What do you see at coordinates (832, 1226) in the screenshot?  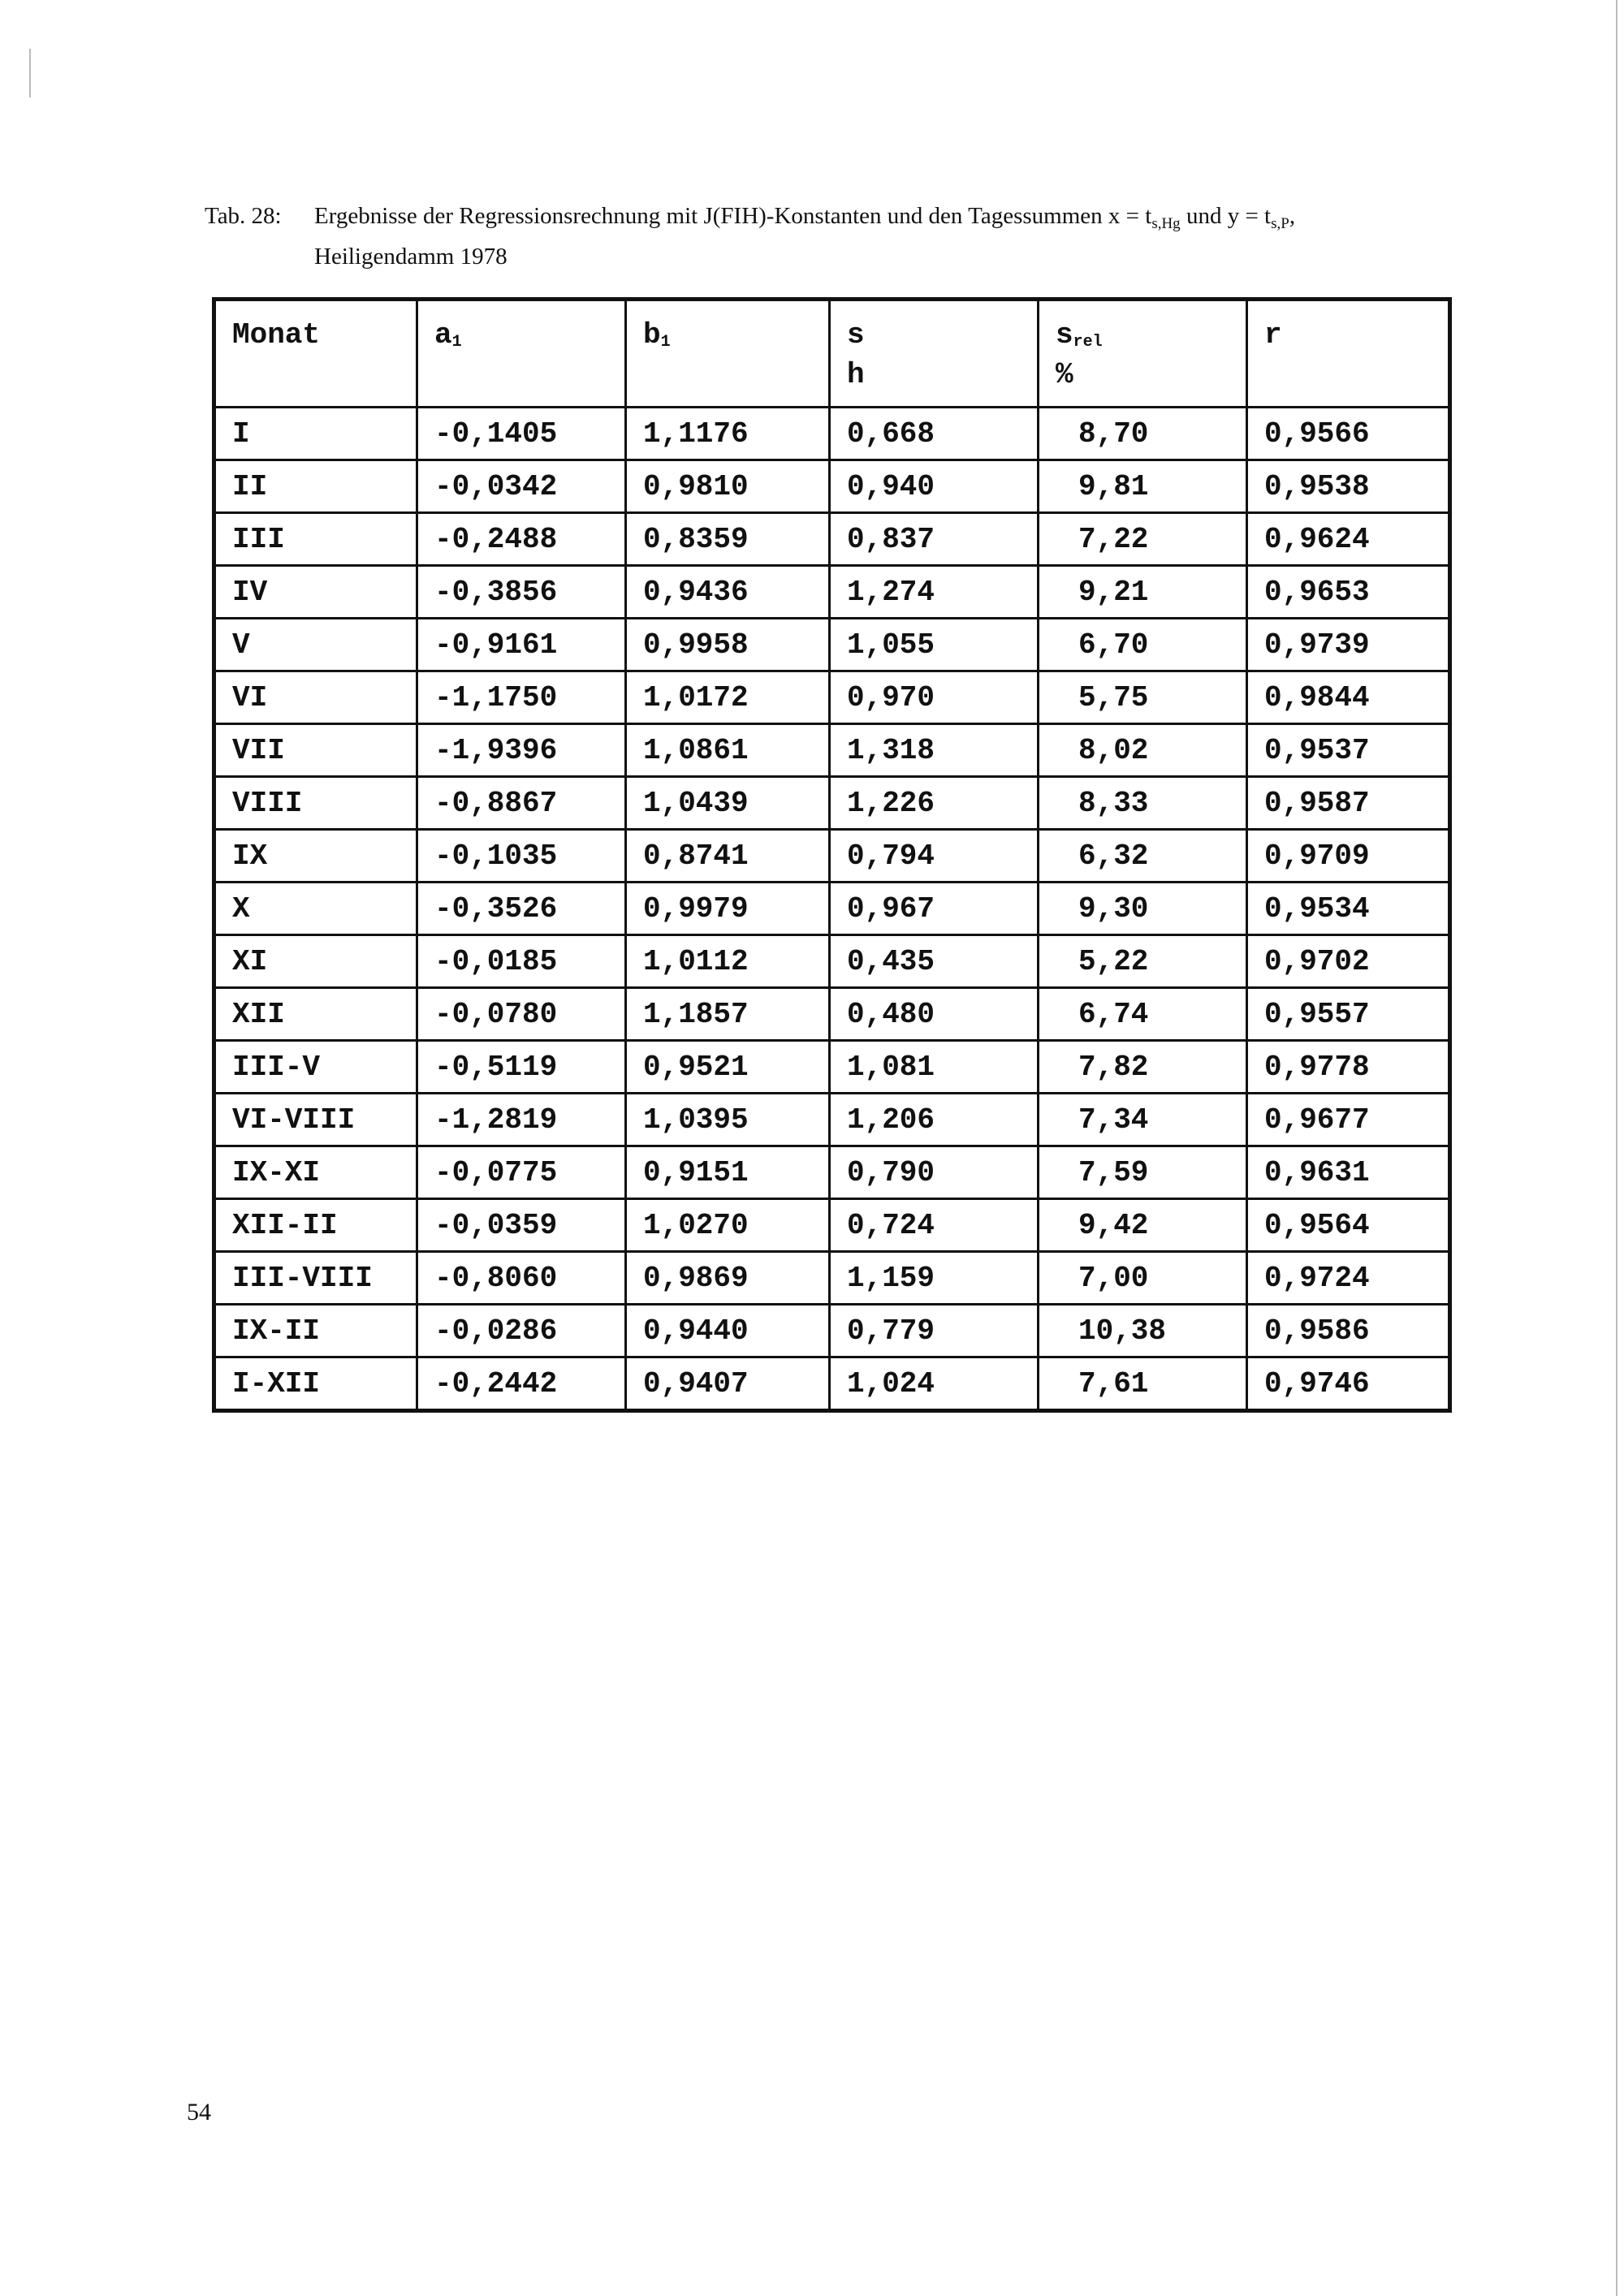 I see `table-row: XII-II -0,0359 1,0270 0,724 9,42 0,9564` at bounding box center [832, 1226].